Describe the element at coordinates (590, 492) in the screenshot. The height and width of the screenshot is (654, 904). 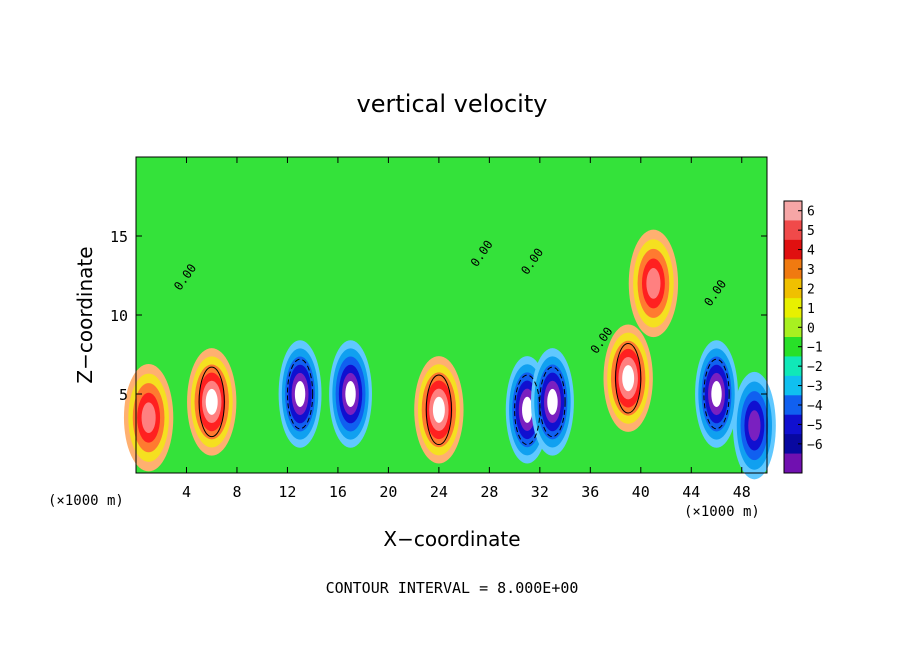
I see `x-tick-label: 36` at that location.